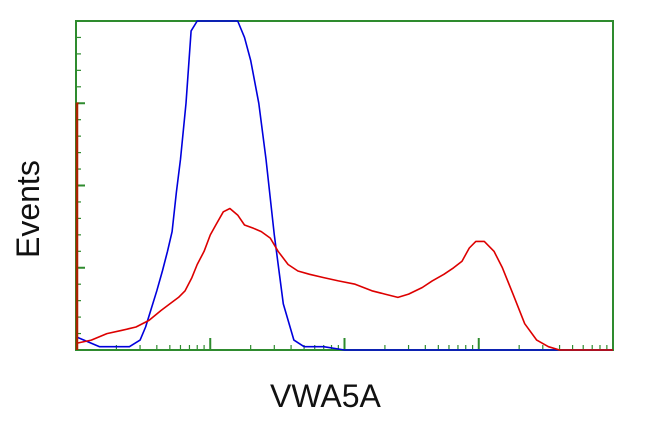 Image resolution: width=650 pixels, height=437 pixels. I want to click on y-axis-label: Events, so click(28, 209).